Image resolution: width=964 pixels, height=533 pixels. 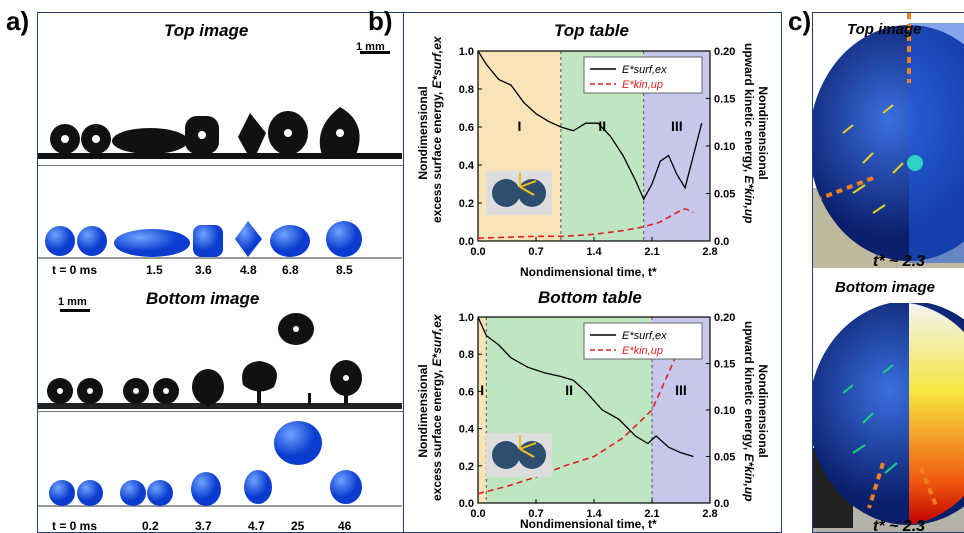 I want to click on chart-bottom-ylabel-left-2: excess surface energy,, so click(x=437, y=435).